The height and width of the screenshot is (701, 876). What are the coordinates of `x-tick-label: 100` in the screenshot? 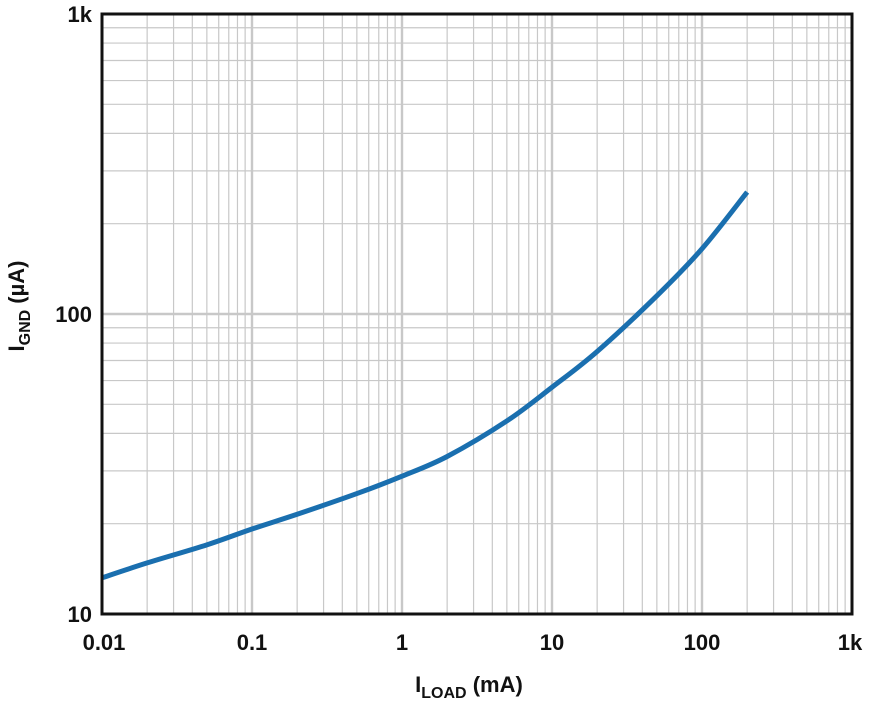 It's located at (702, 642).